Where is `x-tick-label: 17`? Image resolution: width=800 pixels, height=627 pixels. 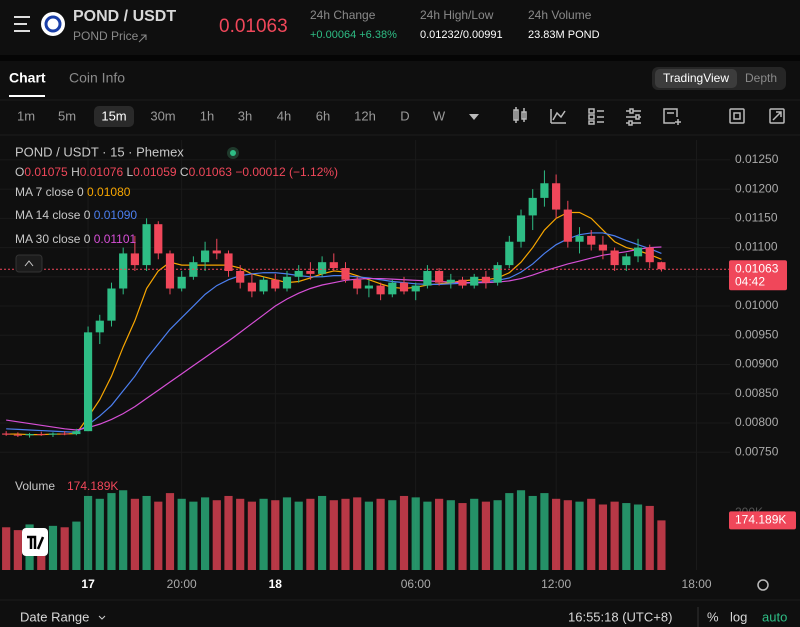 x-tick-label: 17 is located at coordinates (88, 584).